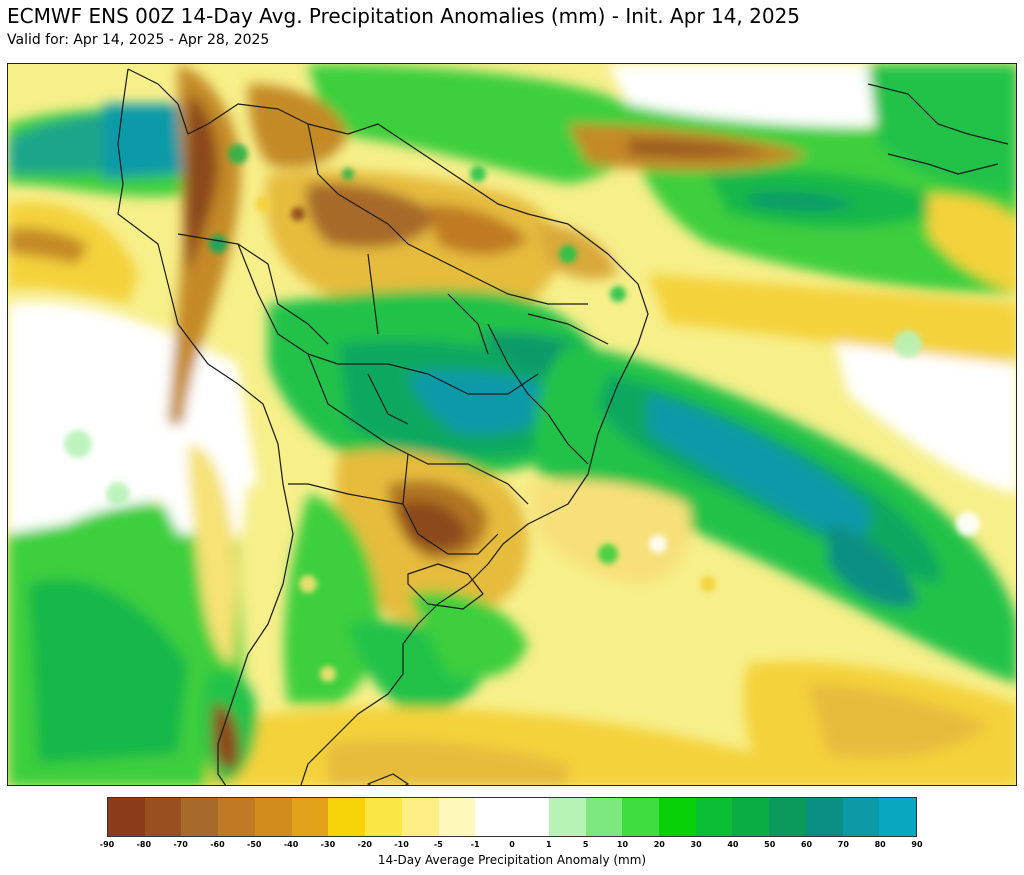 The height and width of the screenshot is (875, 1024). What do you see at coordinates (107, 844) in the screenshot?
I see `colorbar-tick-label: -90` at bounding box center [107, 844].